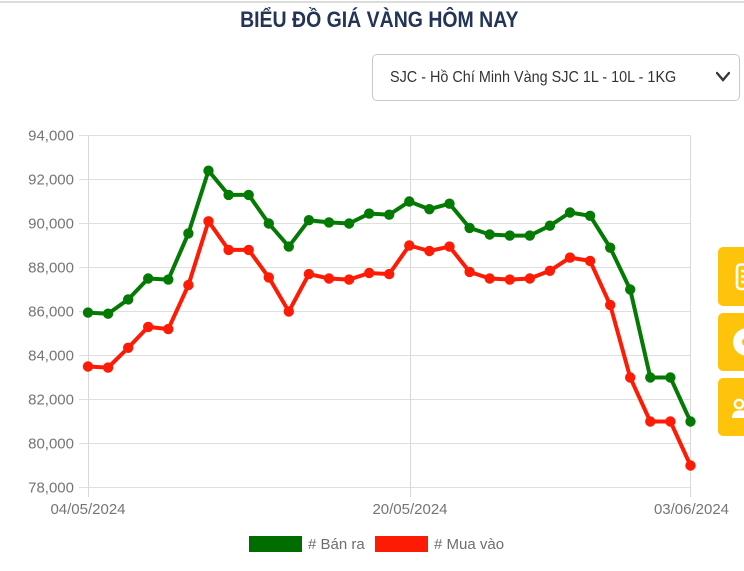  What do you see at coordinates (51, 444) in the screenshot?
I see `svg-text: 80,000` at bounding box center [51, 444].